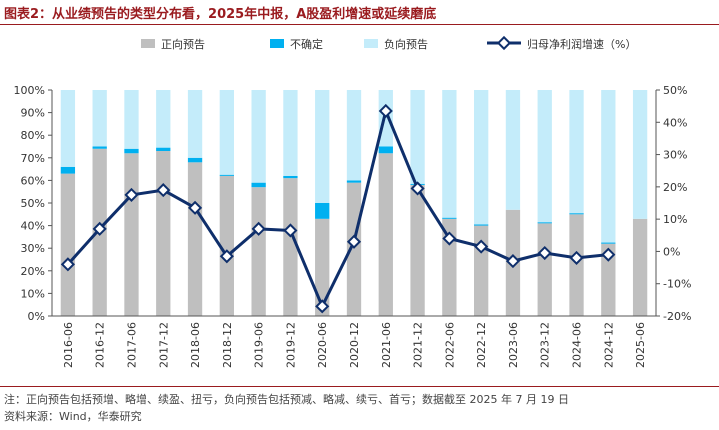 Image resolution: width=719 pixels, height=430 pixels. What do you see at coordinates (33, 226) in the screenshot?
I see `left-tick-label: 40%` at bounding box center [33, 226].